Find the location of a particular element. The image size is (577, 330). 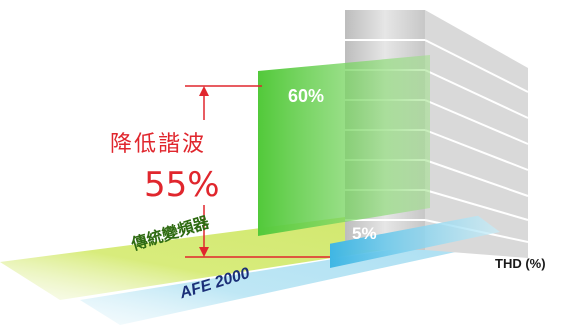

thd-axis-label: THD (%) is located at coordinates (520, 263).